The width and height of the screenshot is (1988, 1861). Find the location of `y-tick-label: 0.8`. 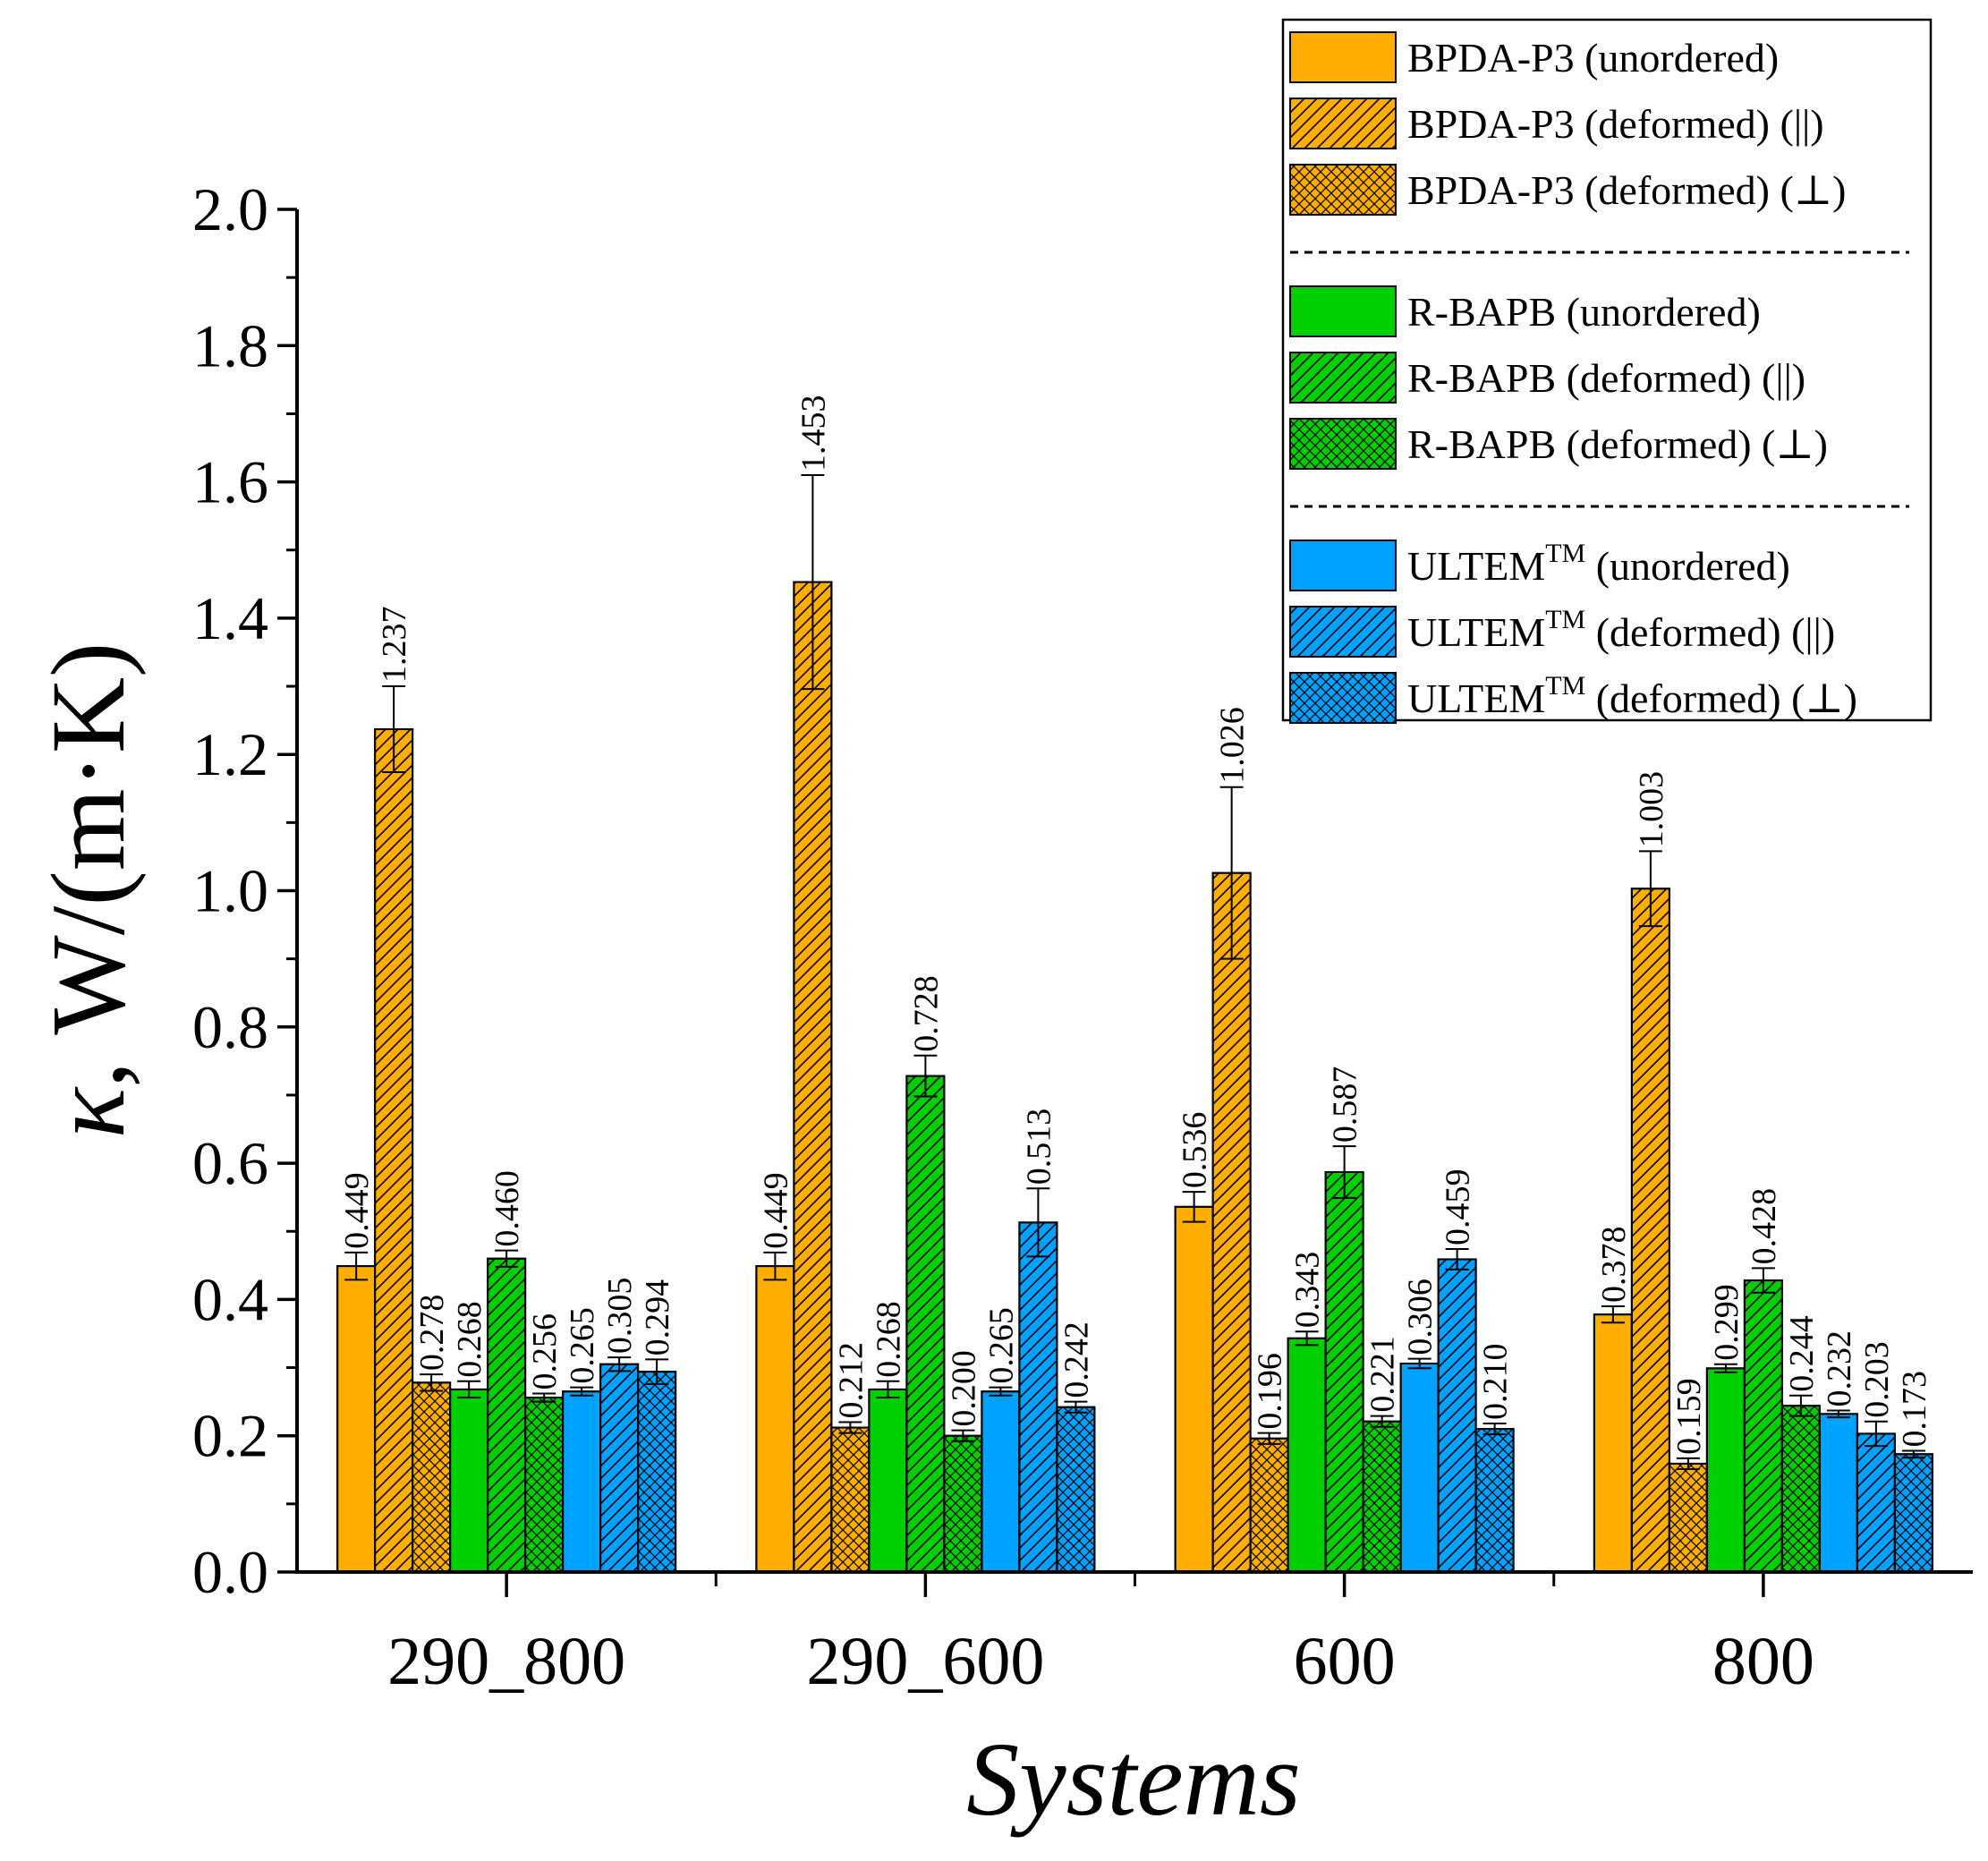

y-tick-label: 0.8 is located at coordinates (230, 1027).